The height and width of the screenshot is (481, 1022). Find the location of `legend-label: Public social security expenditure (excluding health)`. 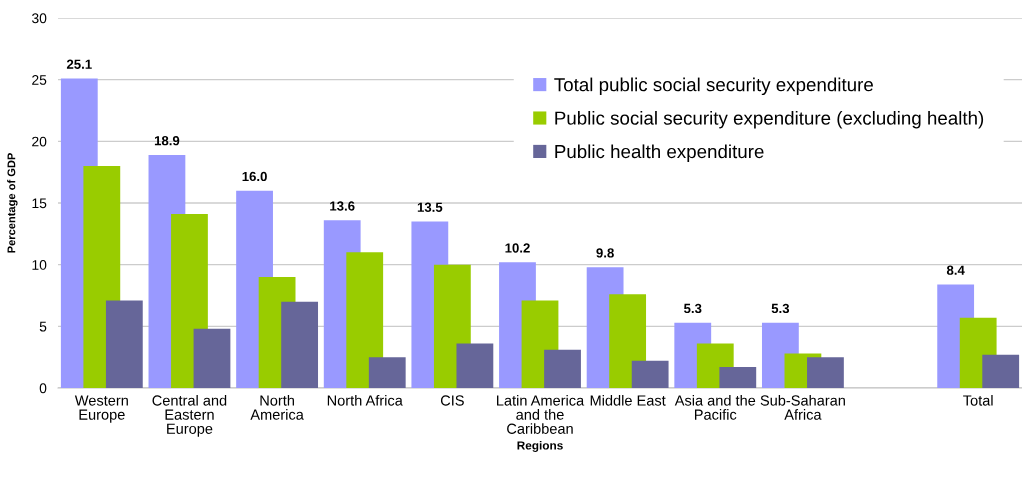

legend-label: Public social security expenditure (excluding health) is located at coordinates (769, 119).